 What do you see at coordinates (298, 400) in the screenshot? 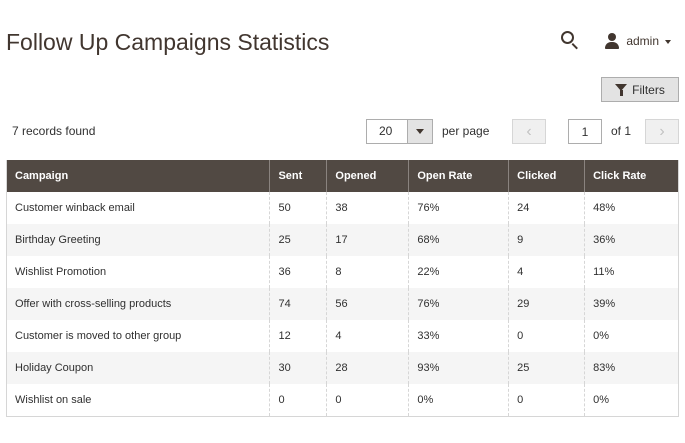
I see `cell-sent: 0` at bounding box center [298, 400].